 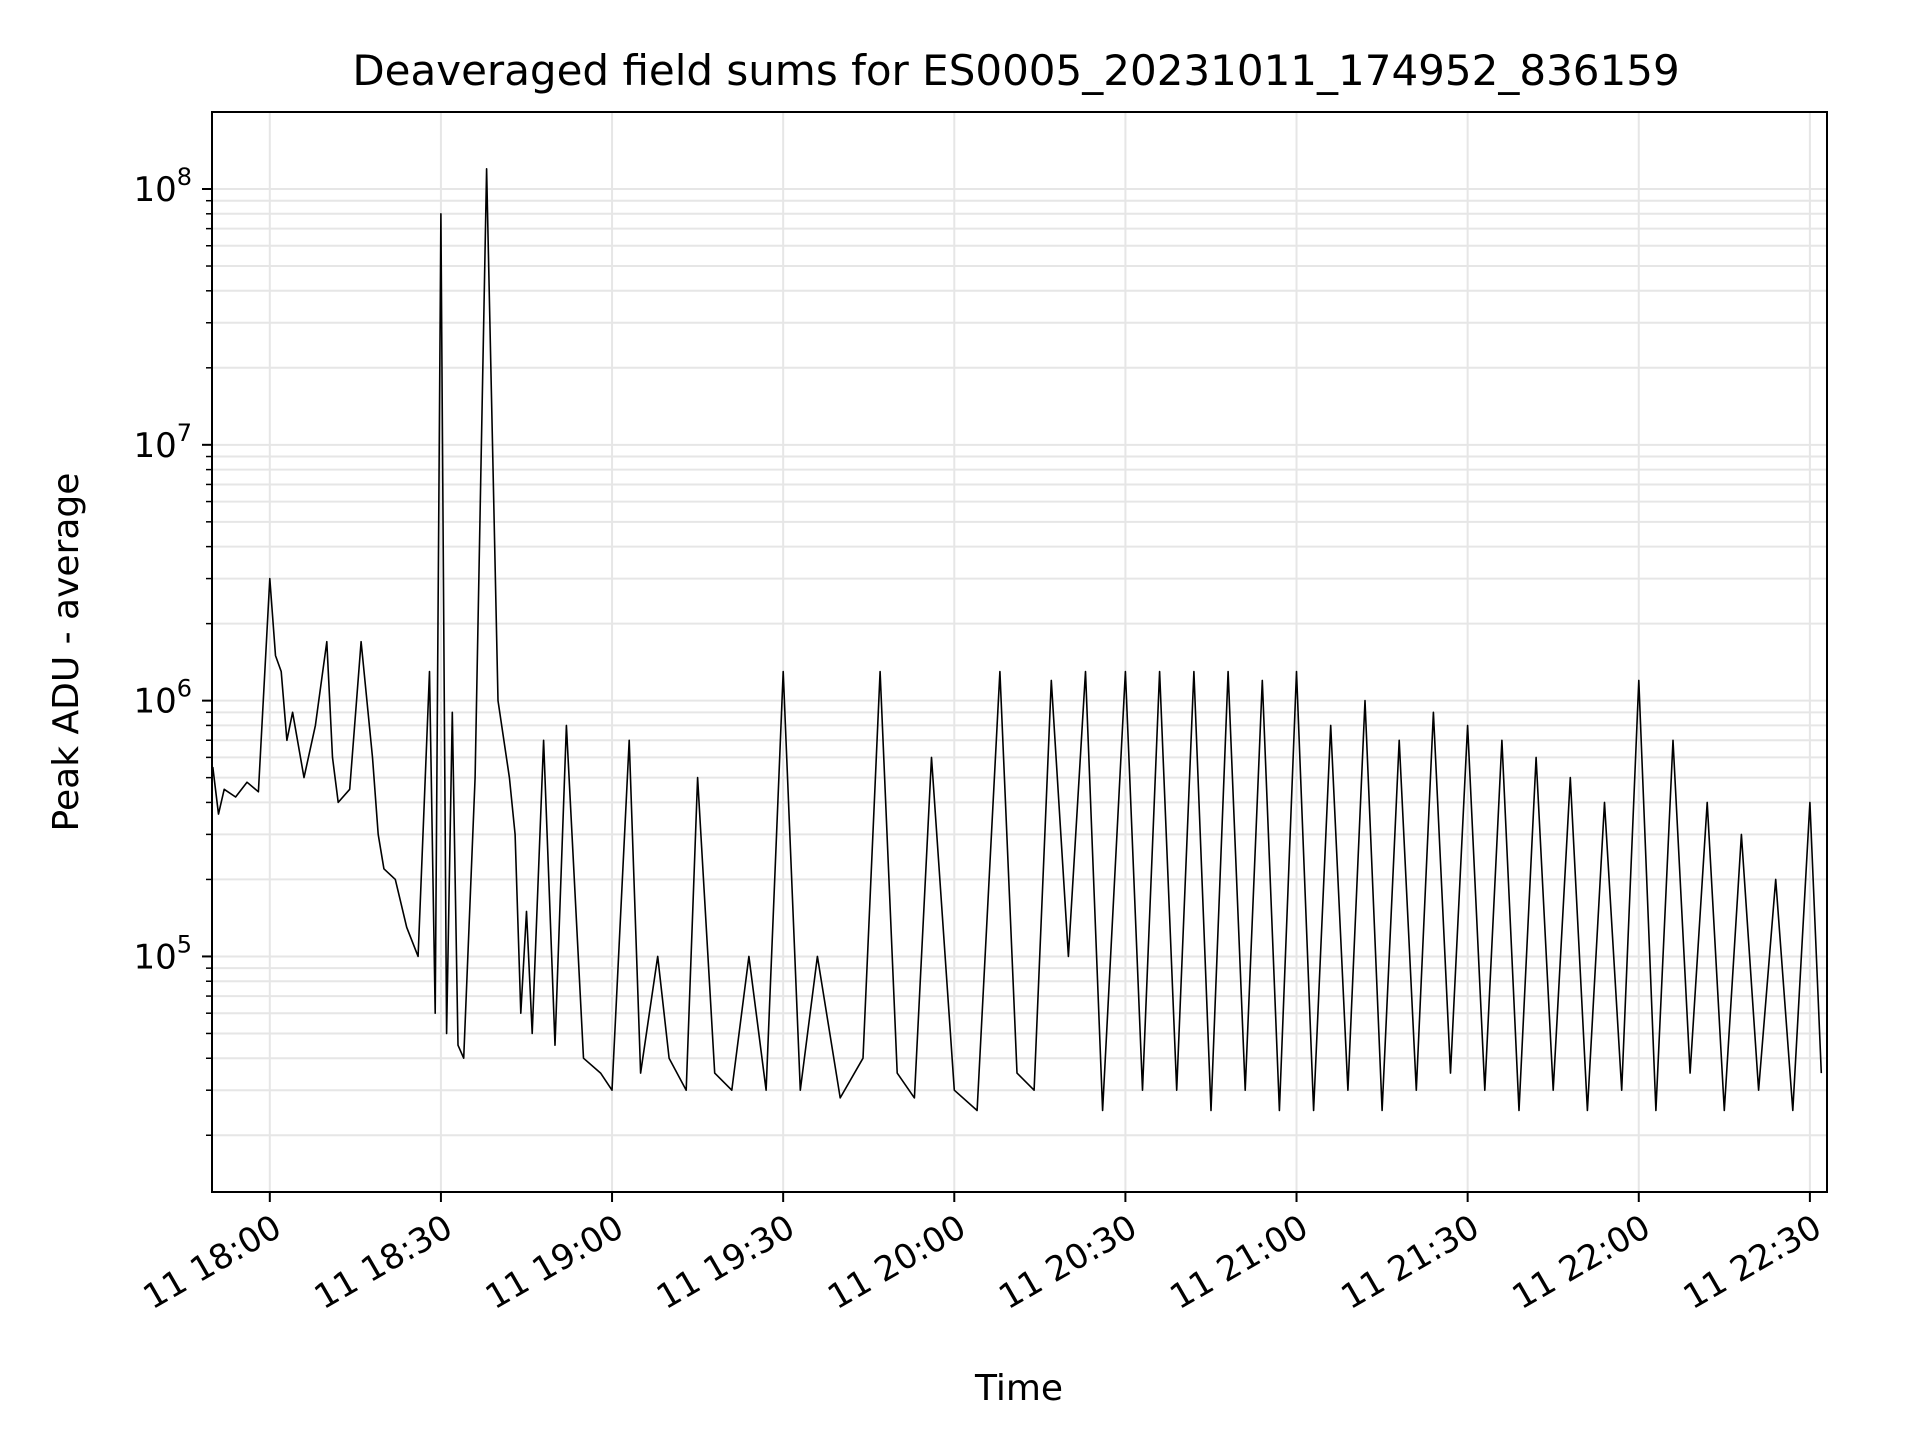 I want to click on x-tick-label: 11 19:00, so click(x=555, y=1262).